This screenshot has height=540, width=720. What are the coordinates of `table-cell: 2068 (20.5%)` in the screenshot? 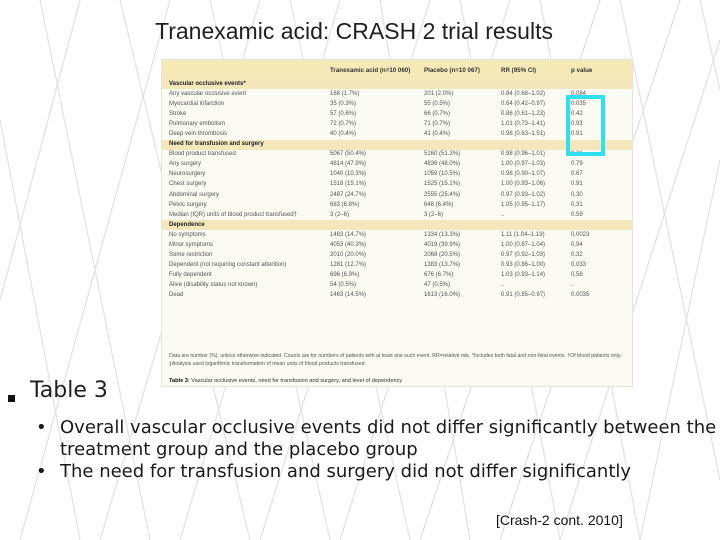 It's located at (442, 255).